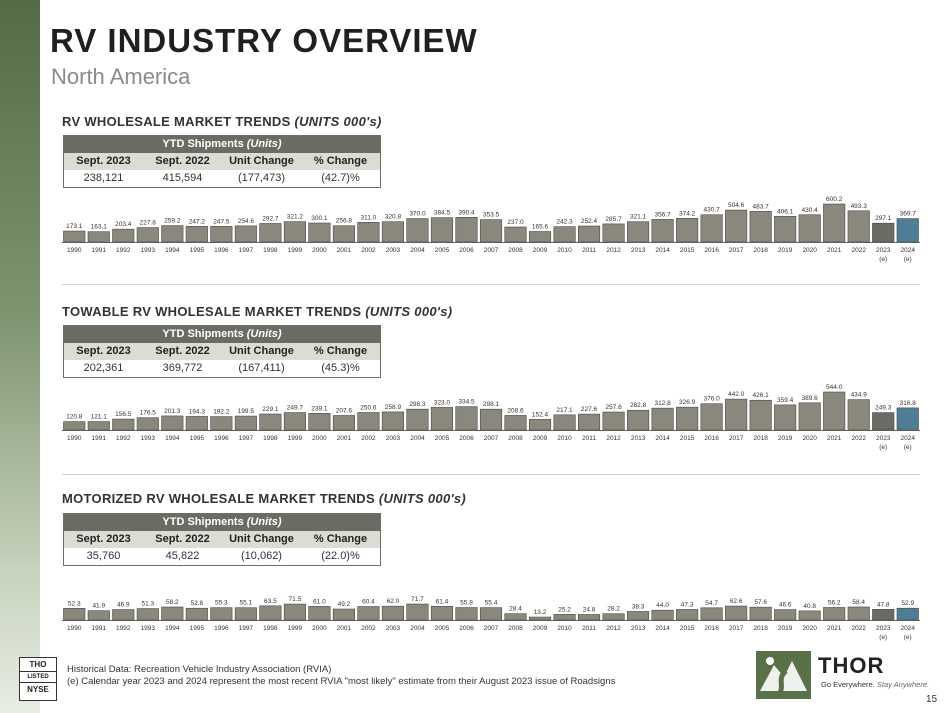 The width and height of the screenshot is (950, 713). Describe the element at coordinates (270, 601) in the screenshot. I see `value-label-1998: 63.5` at that location.